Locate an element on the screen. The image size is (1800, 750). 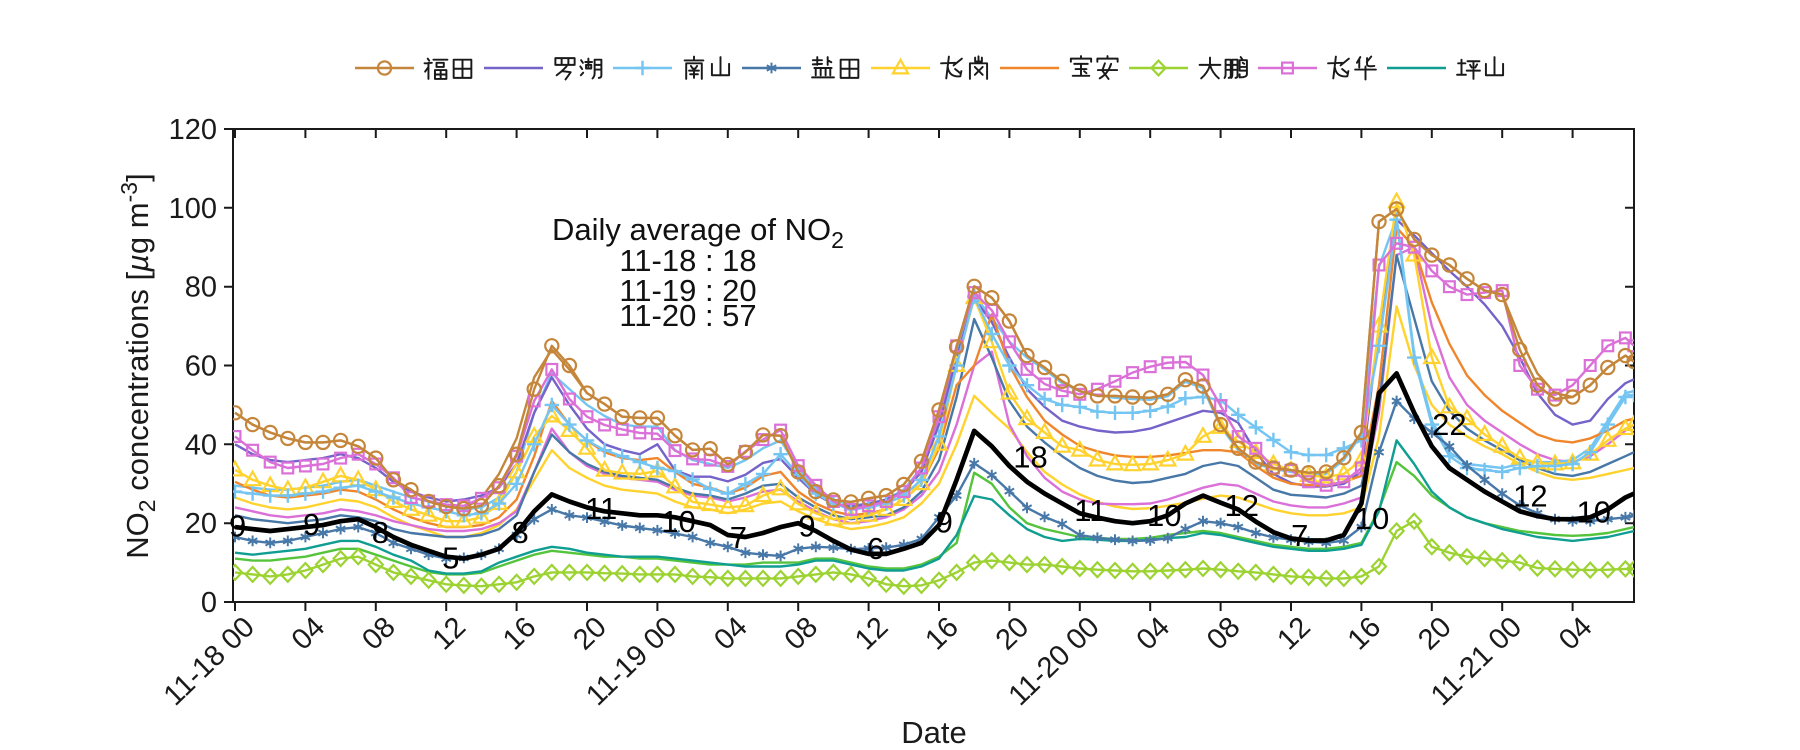
svg-text: 11-18 : 18 is located at coordinates (687, 260).